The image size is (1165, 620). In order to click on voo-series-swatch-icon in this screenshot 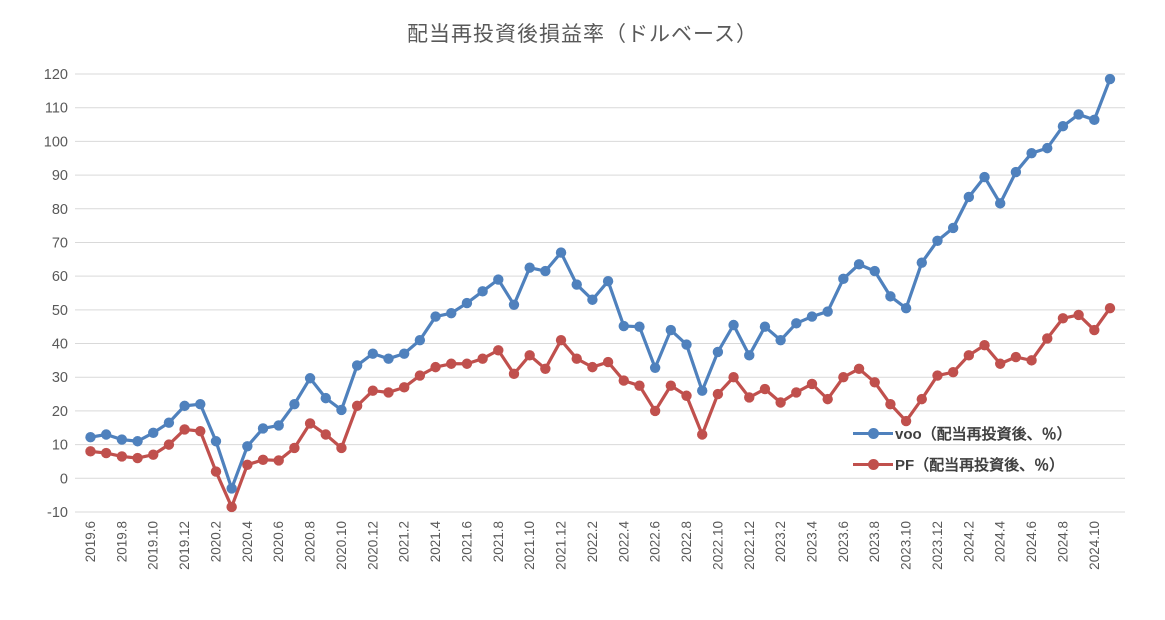, I will do `click(873, 433)`.